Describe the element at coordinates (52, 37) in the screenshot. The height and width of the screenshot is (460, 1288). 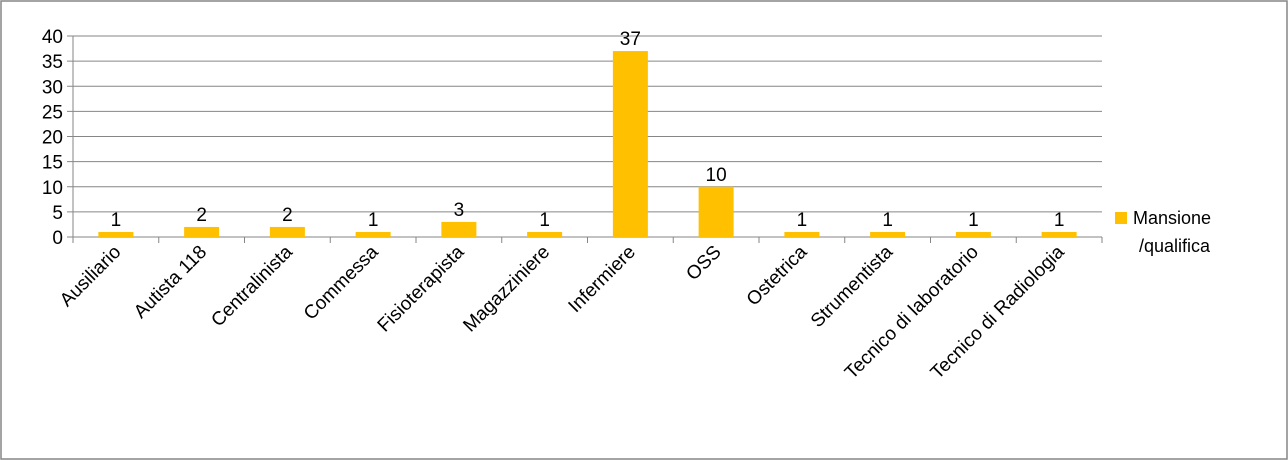
I see `y-tick-label: 40` at that location.